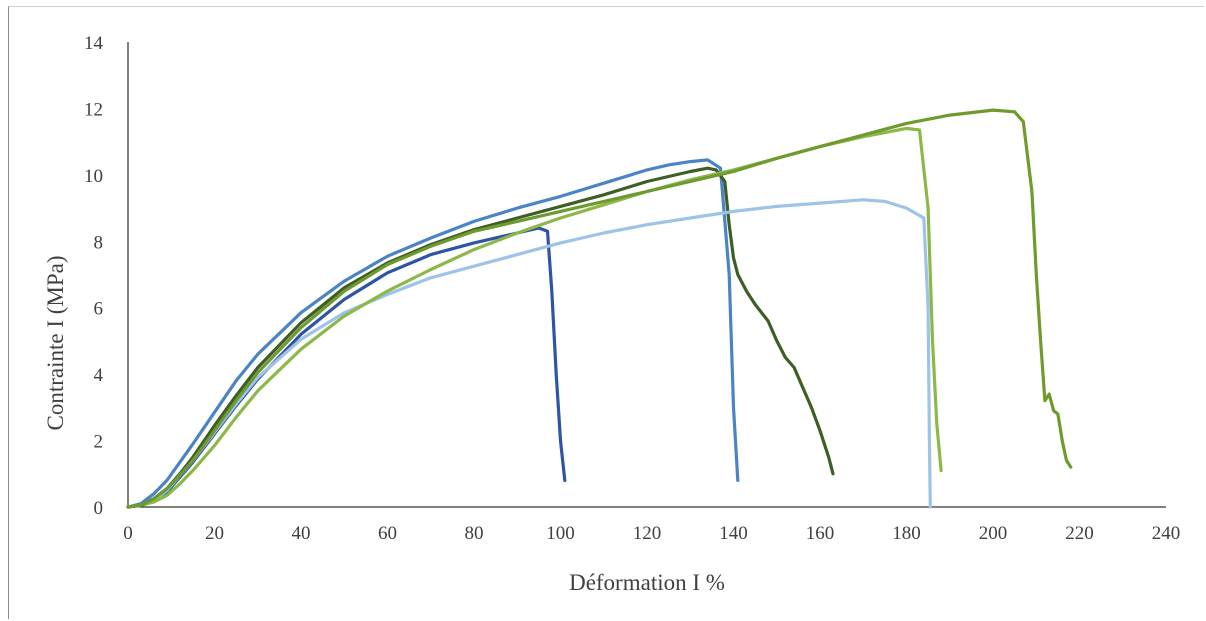  I want to click on x-tick-label: 60, so click(387, 533).